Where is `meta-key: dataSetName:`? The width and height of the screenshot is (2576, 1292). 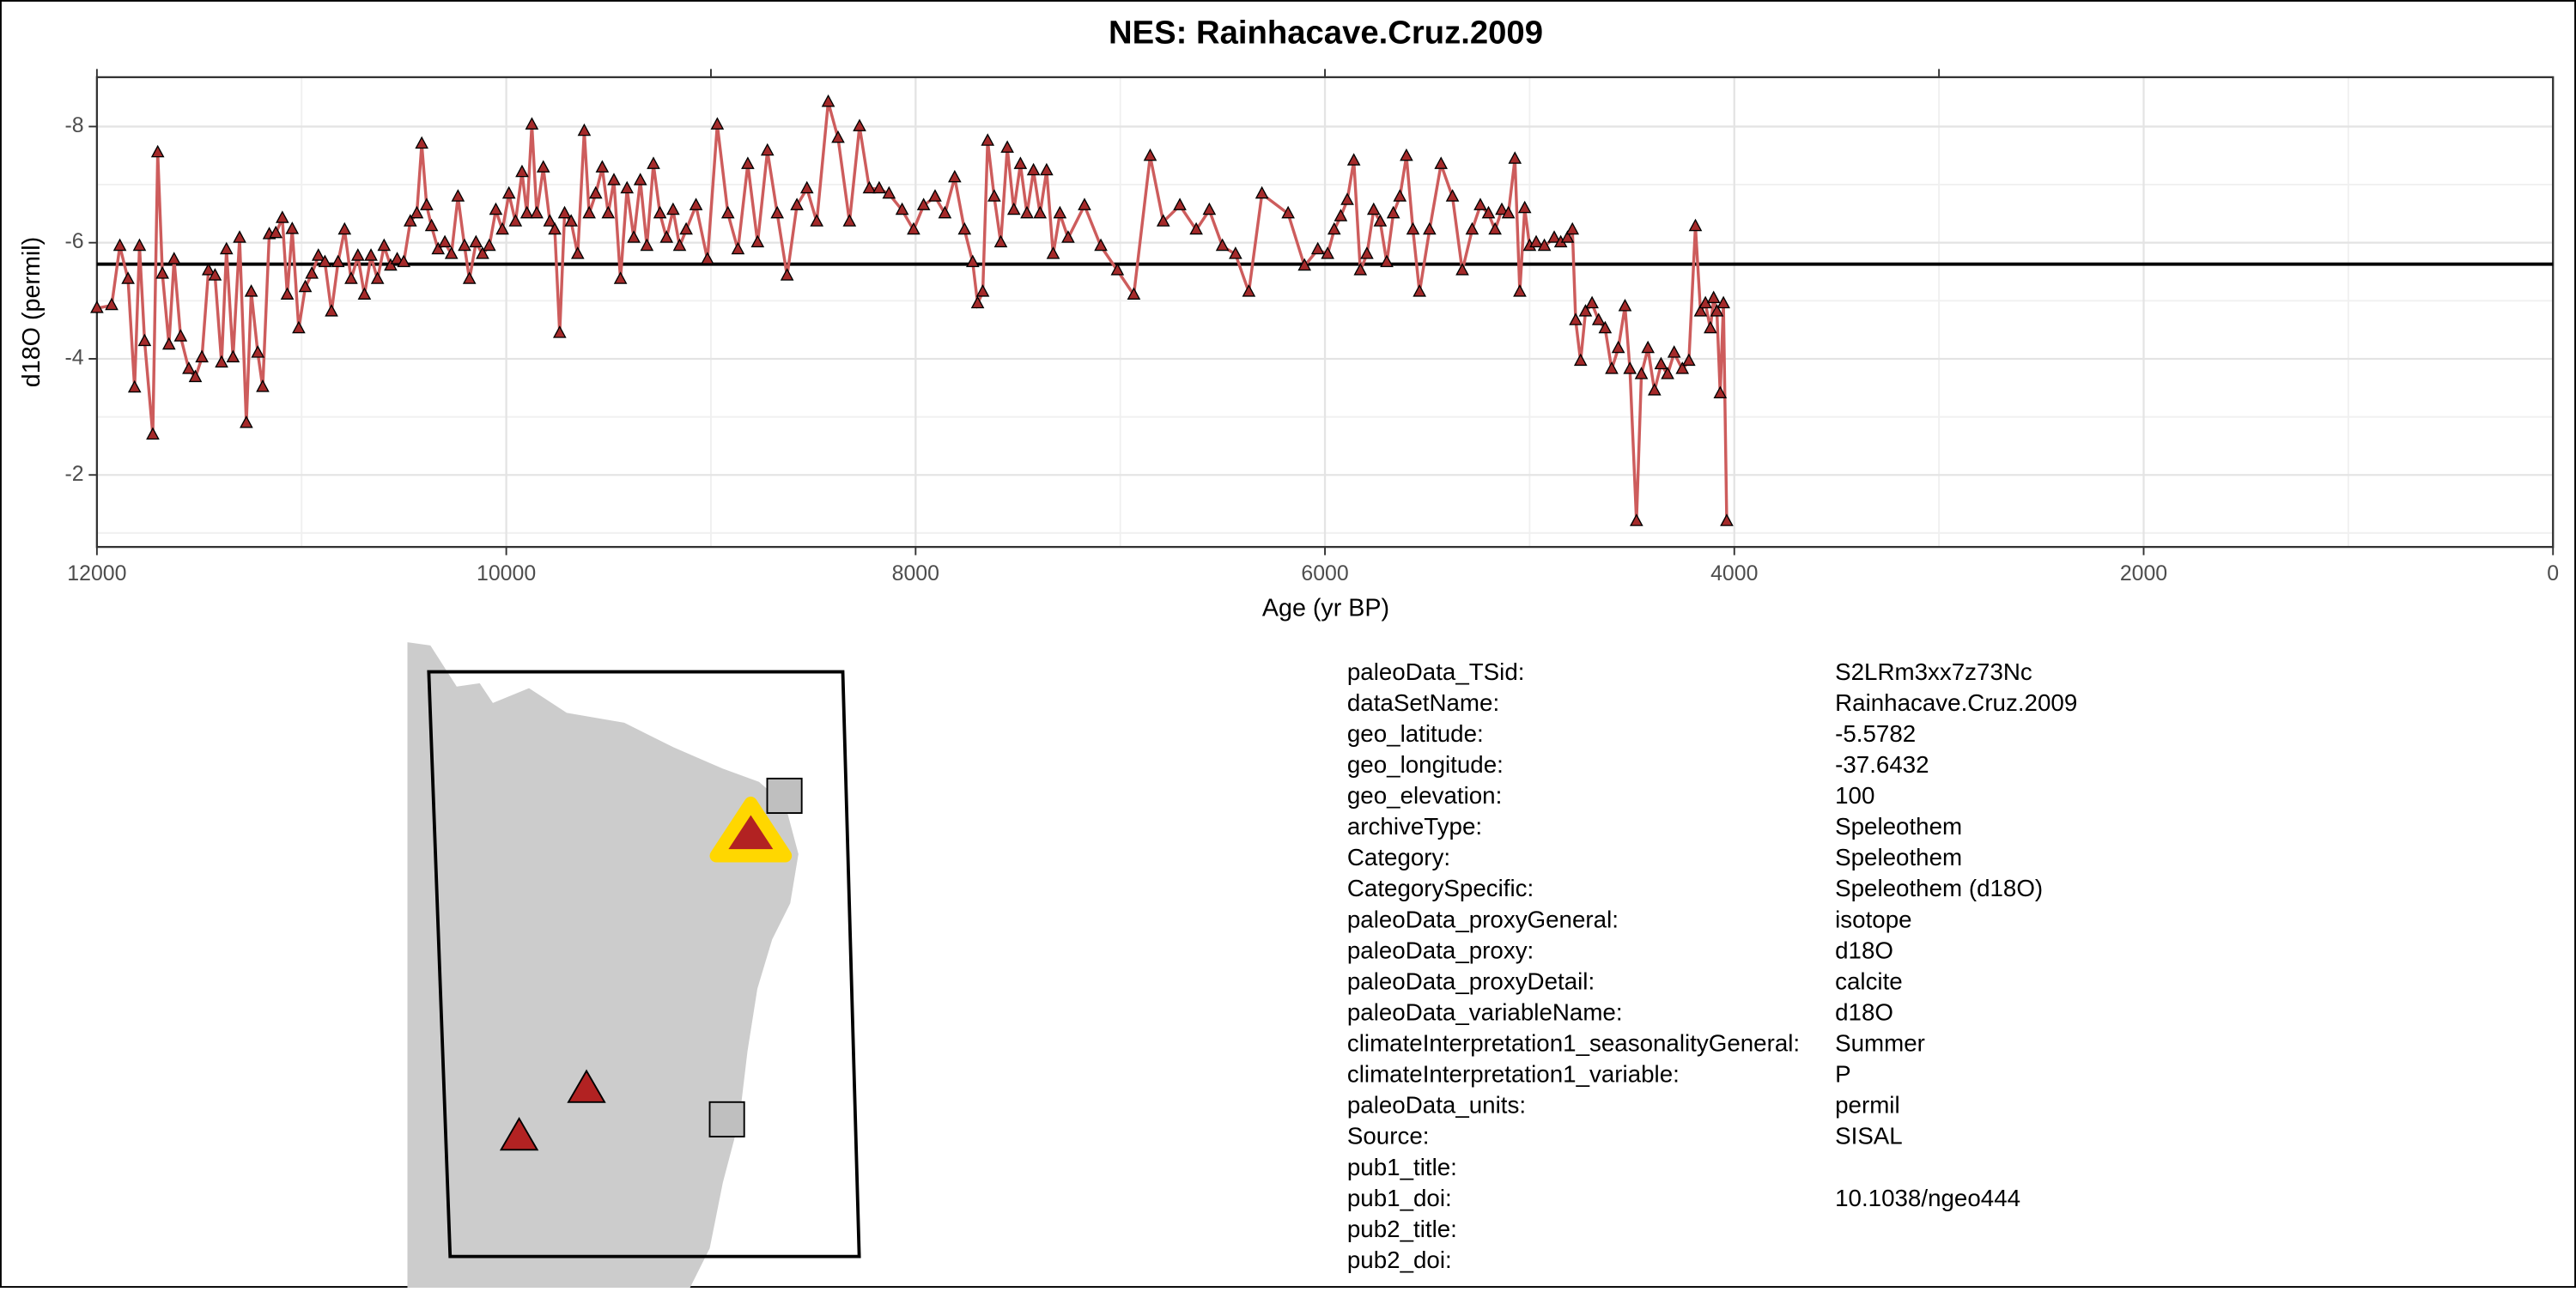
meta-key: dataSetName: is located at coordinates (1423, 702).